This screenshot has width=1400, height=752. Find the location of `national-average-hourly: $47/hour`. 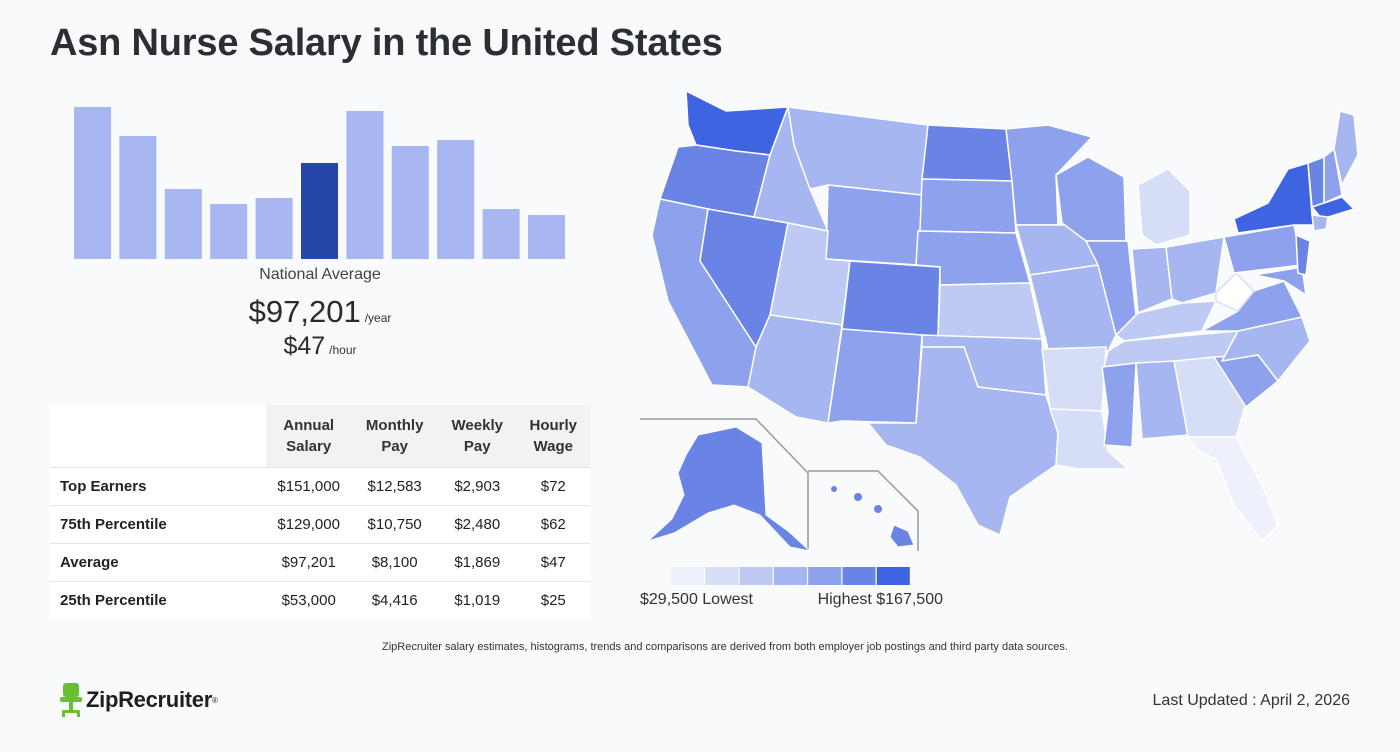

national-average-hourly: $47/hour is located at coordinates (320, 346).